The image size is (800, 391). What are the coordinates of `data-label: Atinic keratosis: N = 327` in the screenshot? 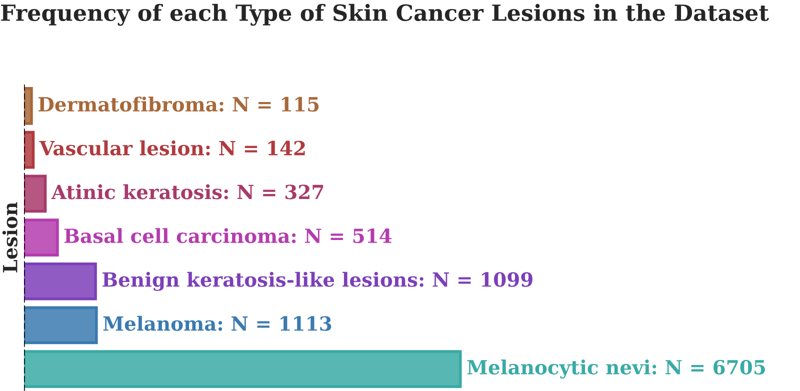 It's located at (187, 192).